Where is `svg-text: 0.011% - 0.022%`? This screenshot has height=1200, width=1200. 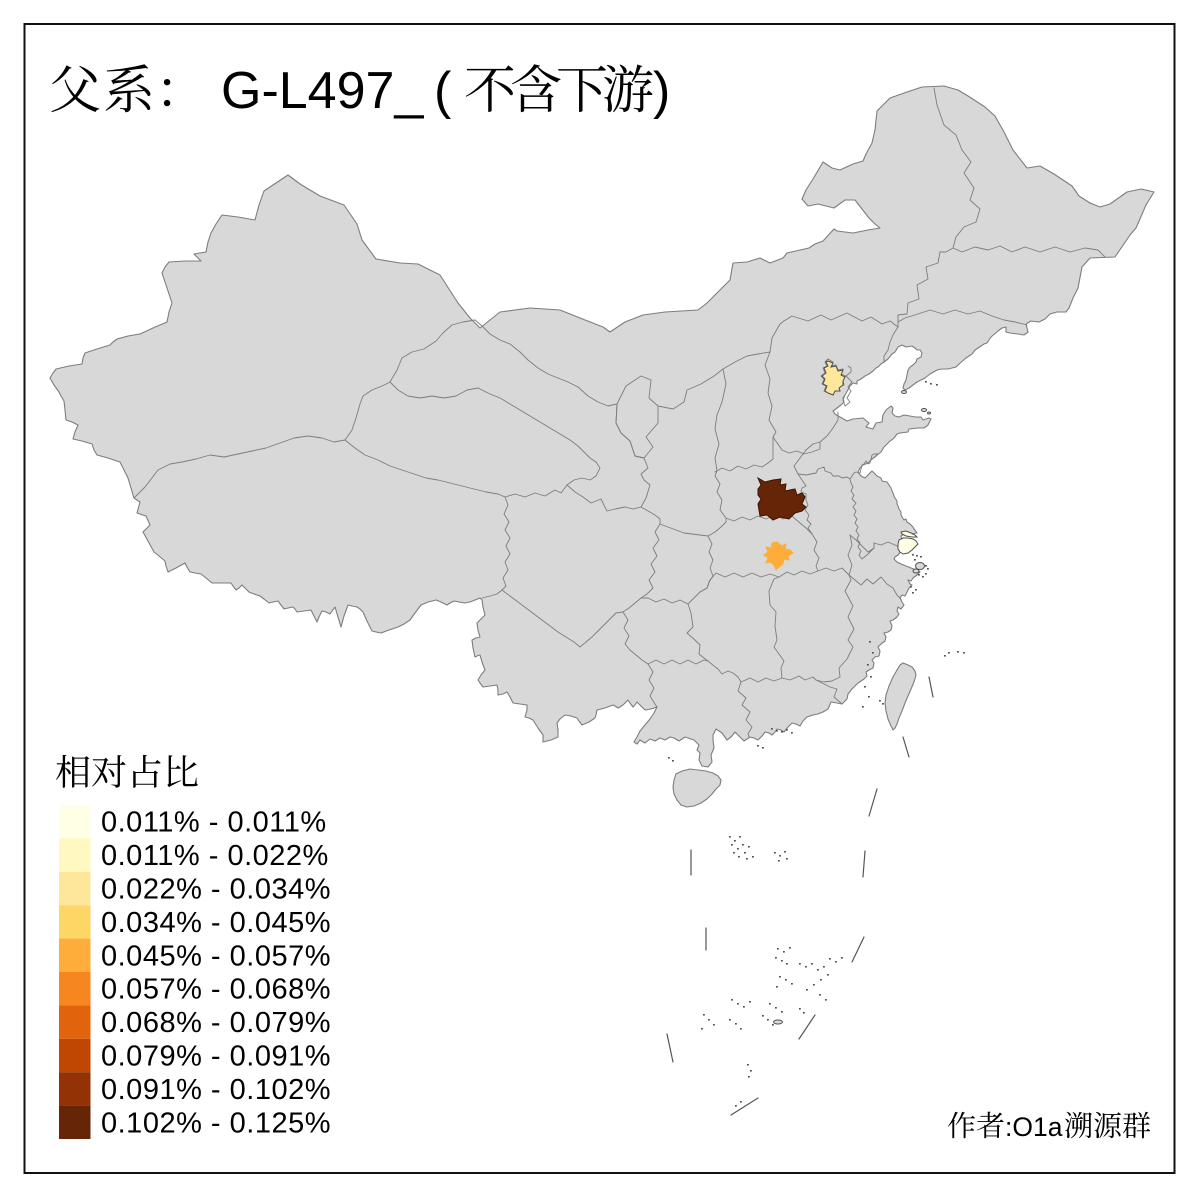
svg-text: 0.011% - 0.022% is located at coordinates (215, 856).